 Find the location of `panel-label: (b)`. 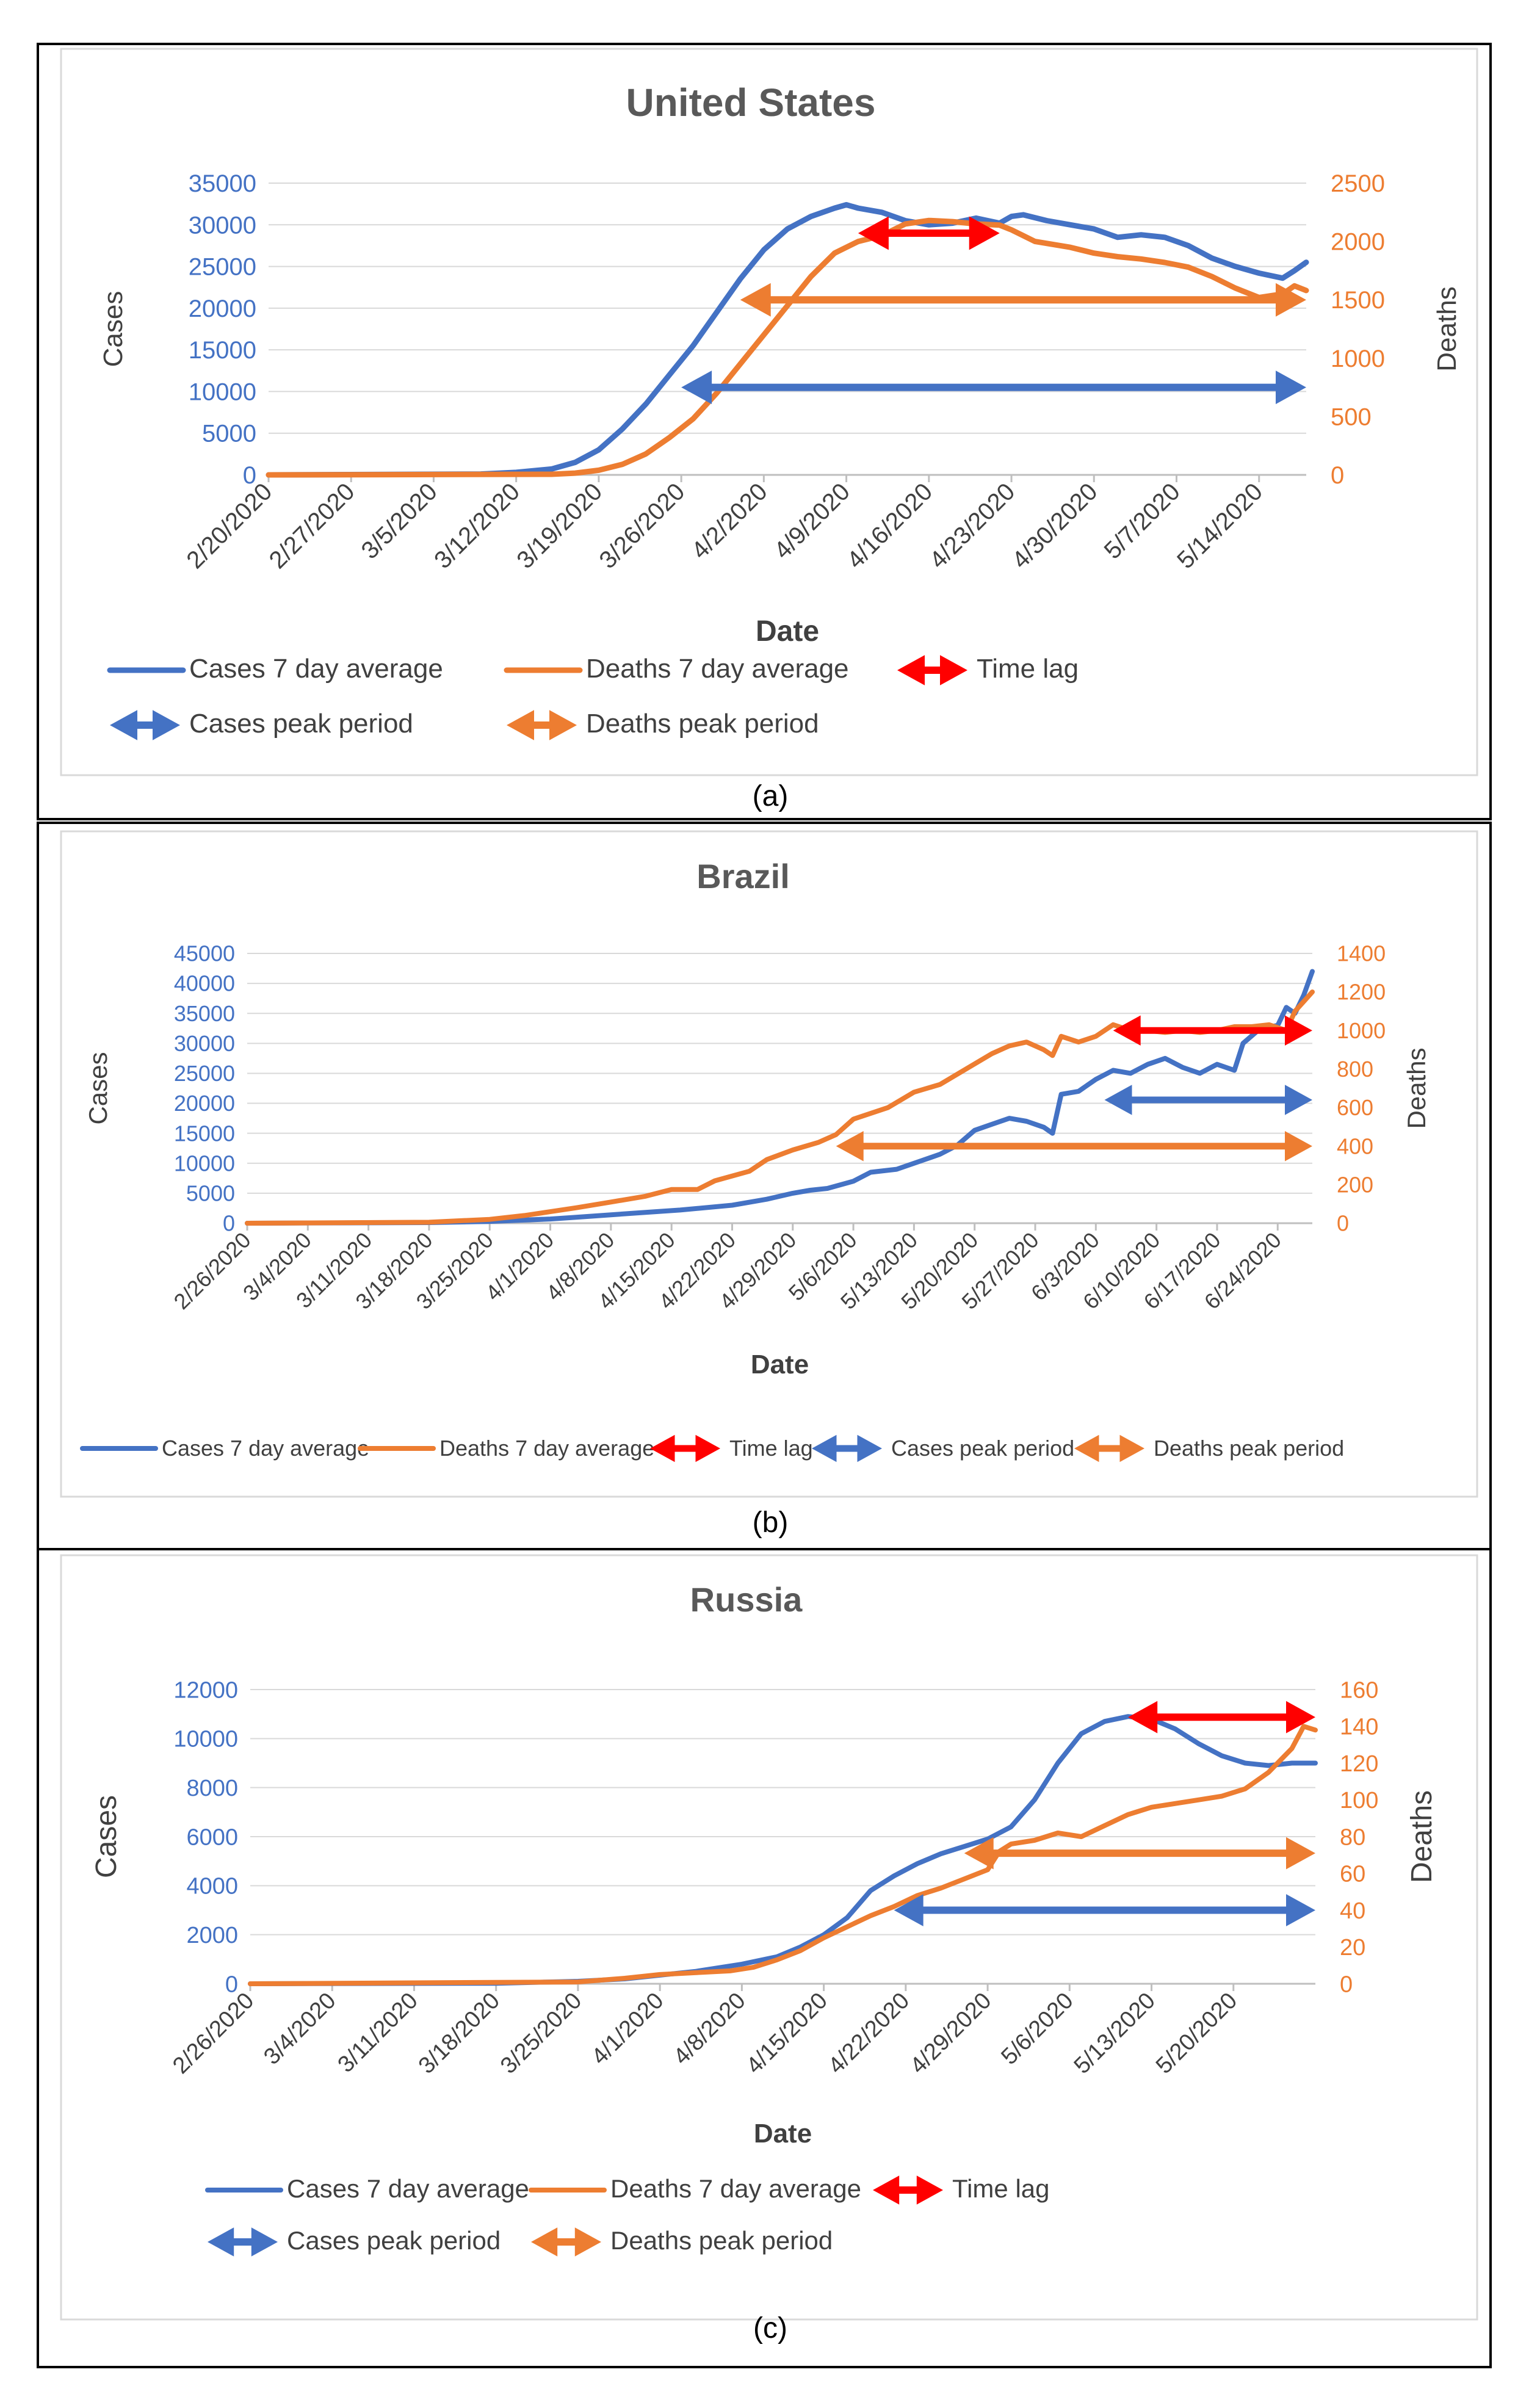

panel-label: (b) is located at coordinates (771, 1522).